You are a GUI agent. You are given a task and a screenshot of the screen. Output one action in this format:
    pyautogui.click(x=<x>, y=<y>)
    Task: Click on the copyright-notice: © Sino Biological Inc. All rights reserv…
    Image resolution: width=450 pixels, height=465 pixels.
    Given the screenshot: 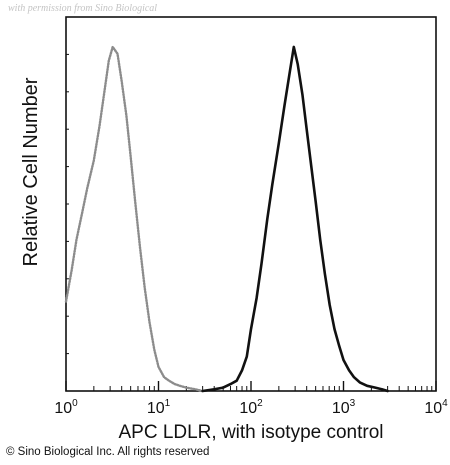 What is the action you would take?
    pyautogui.click(x=108, y=452)
    